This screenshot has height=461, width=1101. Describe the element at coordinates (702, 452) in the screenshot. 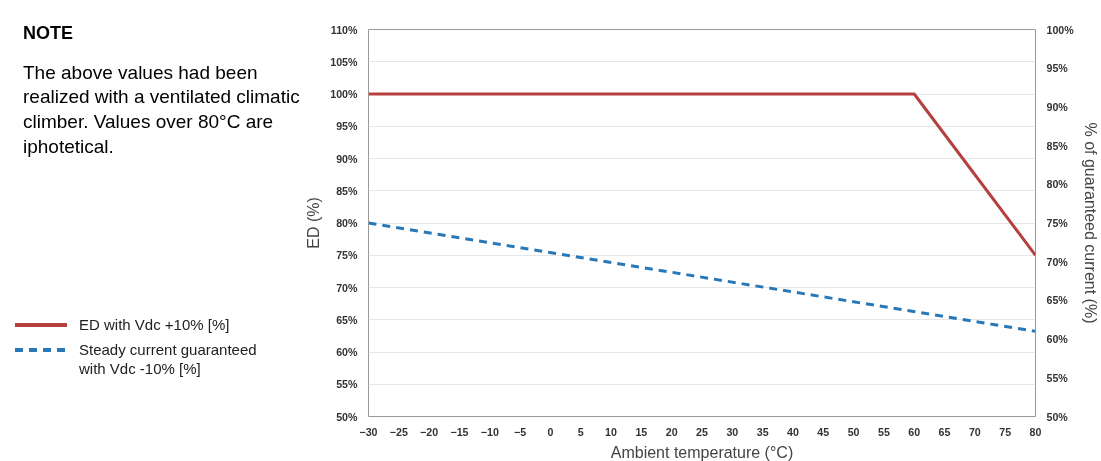

I see `x-axis-title: Ambient temperature (°C)` at that location.